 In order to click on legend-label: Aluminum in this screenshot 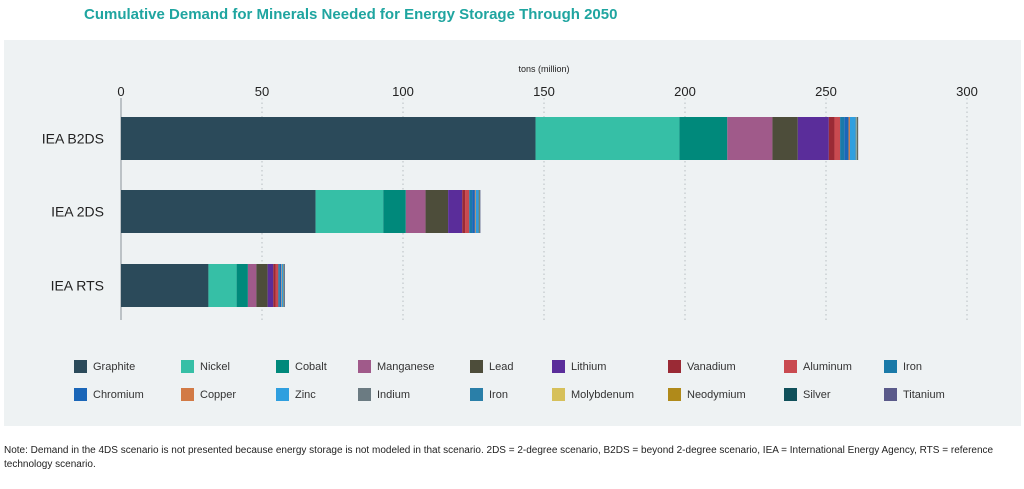, I will do `click(827, 366)`.